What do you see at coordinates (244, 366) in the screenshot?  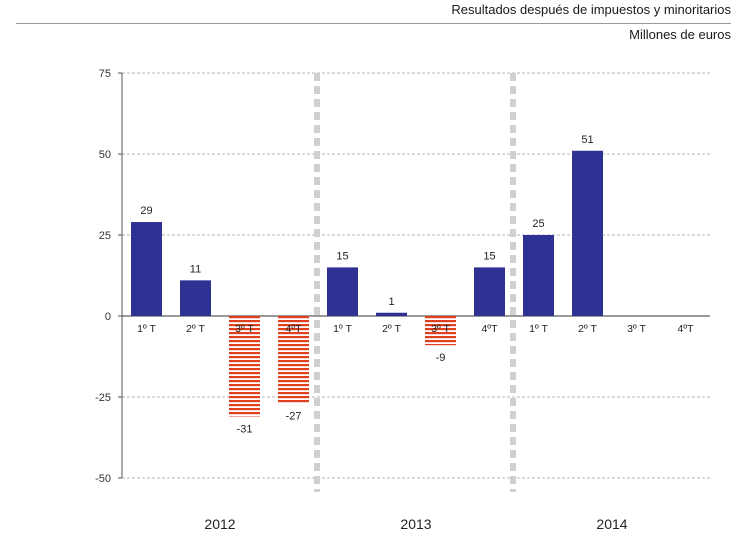 I see `bar-2012-q3` at bounding box center [244, 366].